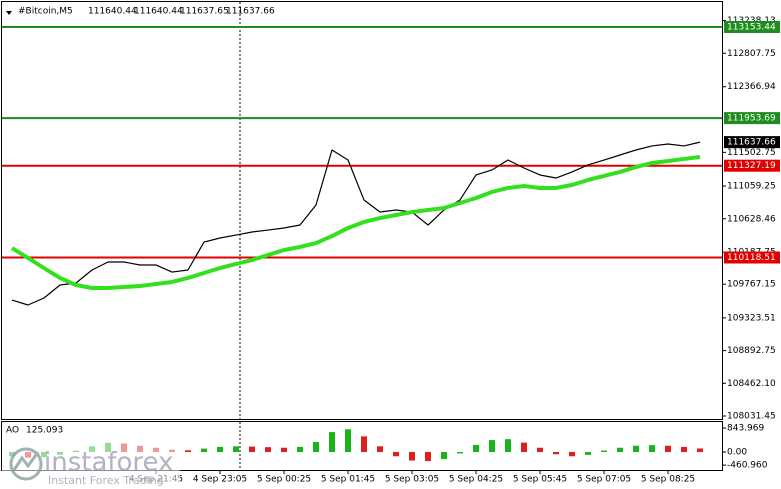  What do you see at coordinates (751, 384) in the screenshot?
I see `y-tick-label: 108462.10` at bounding box center [751, 384].